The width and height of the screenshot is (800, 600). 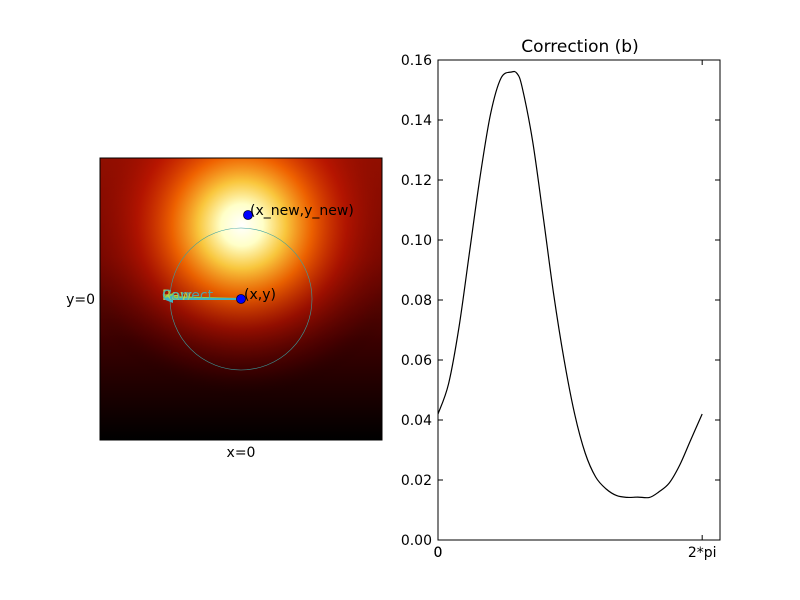 I want to click on line-chart-title: Correction (b), so click(x=579, y=47).